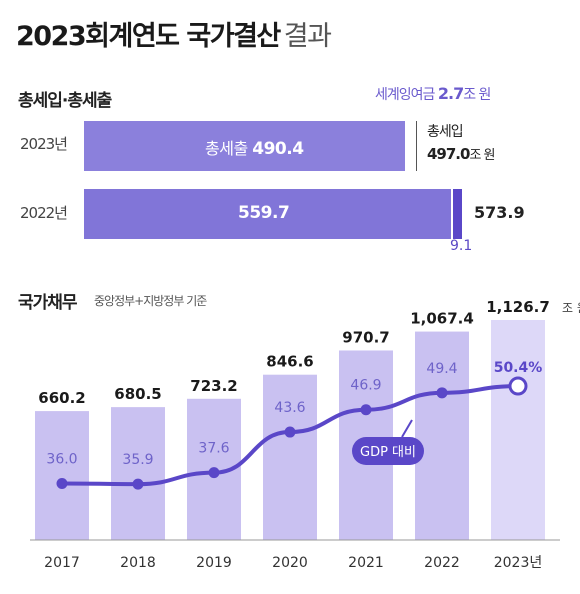 The width and height of the screenshot is (580, 594). Describe the element at coordinates (518, 307) in the screenshot. I see `debt-value-6: 1,126.7` at that location.